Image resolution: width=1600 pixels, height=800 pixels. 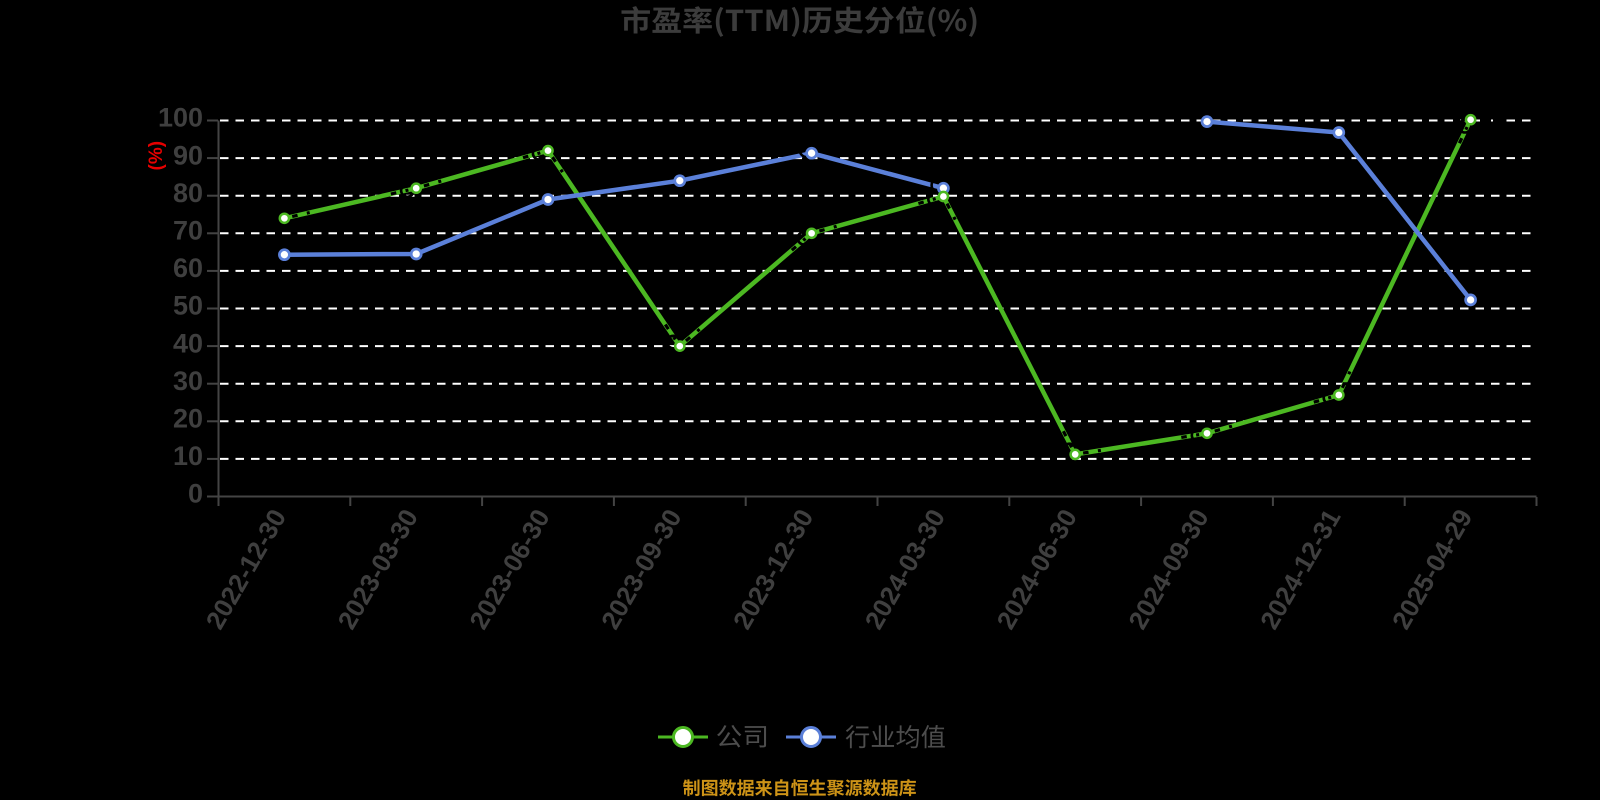 What do you see at coordinates (180, 118) in the screenshot?
I see `svg-text: 100` at bounding box center [180, 118].